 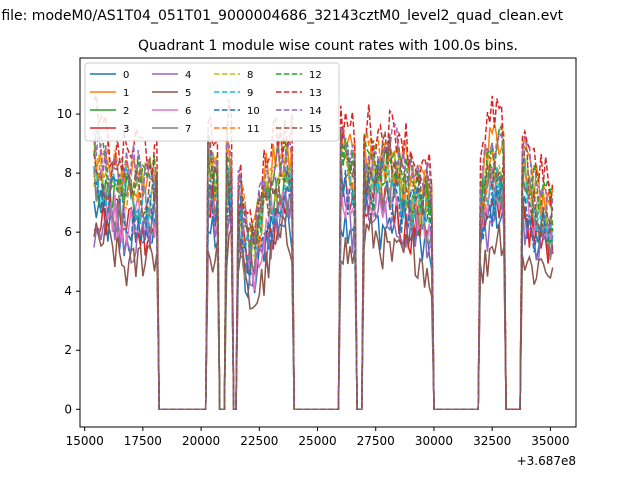 What do you see at coordinates (68, 261) in the screenshot?
I see `y-axis: 0 2 4 6 8 10` at bounding box center [68, 261].